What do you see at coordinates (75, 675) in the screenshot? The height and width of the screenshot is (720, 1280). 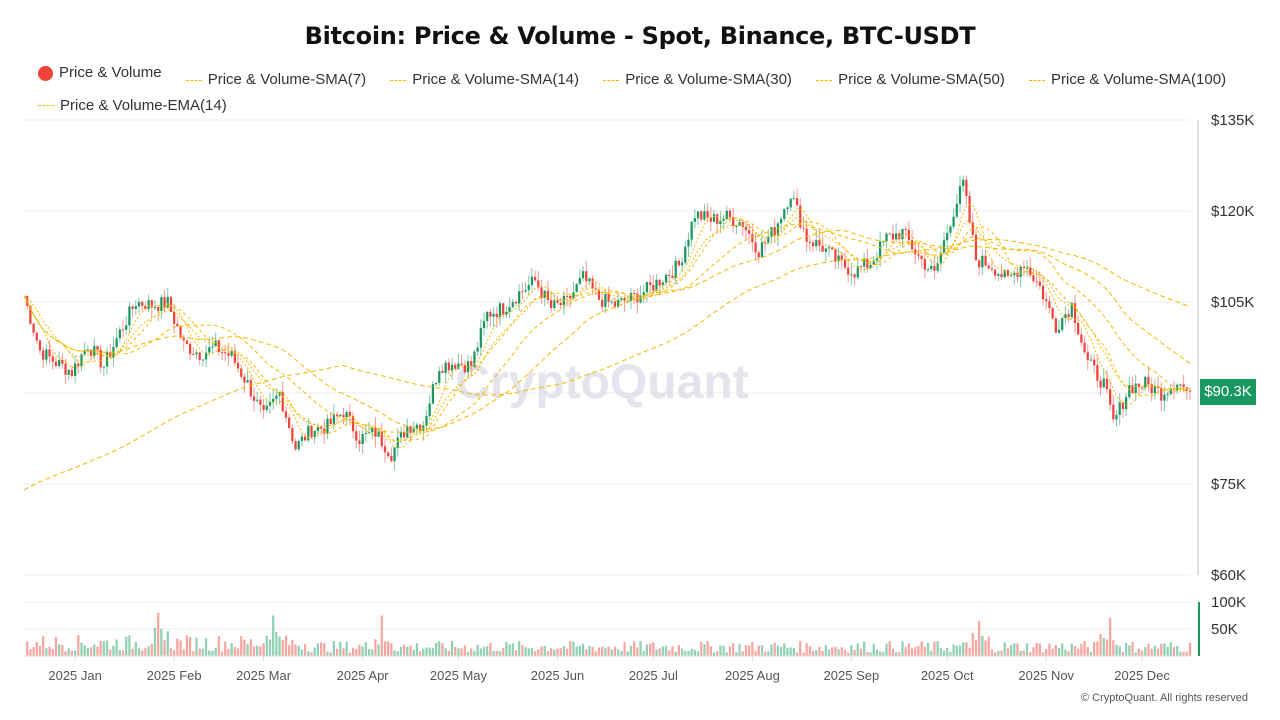 I see `month-tick-label: 2025 Jan` at bounding box center [75, 675].